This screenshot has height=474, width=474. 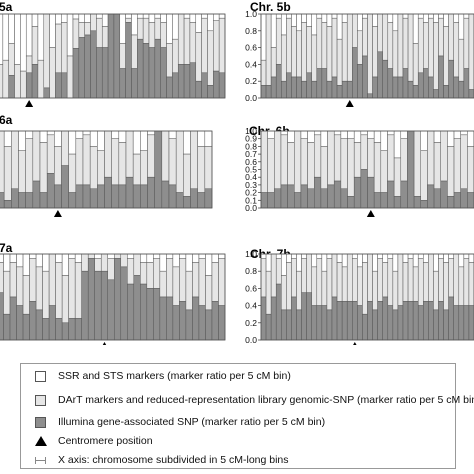 I want to click on y-tick-label: 0.5, so click(x=251, y=170).